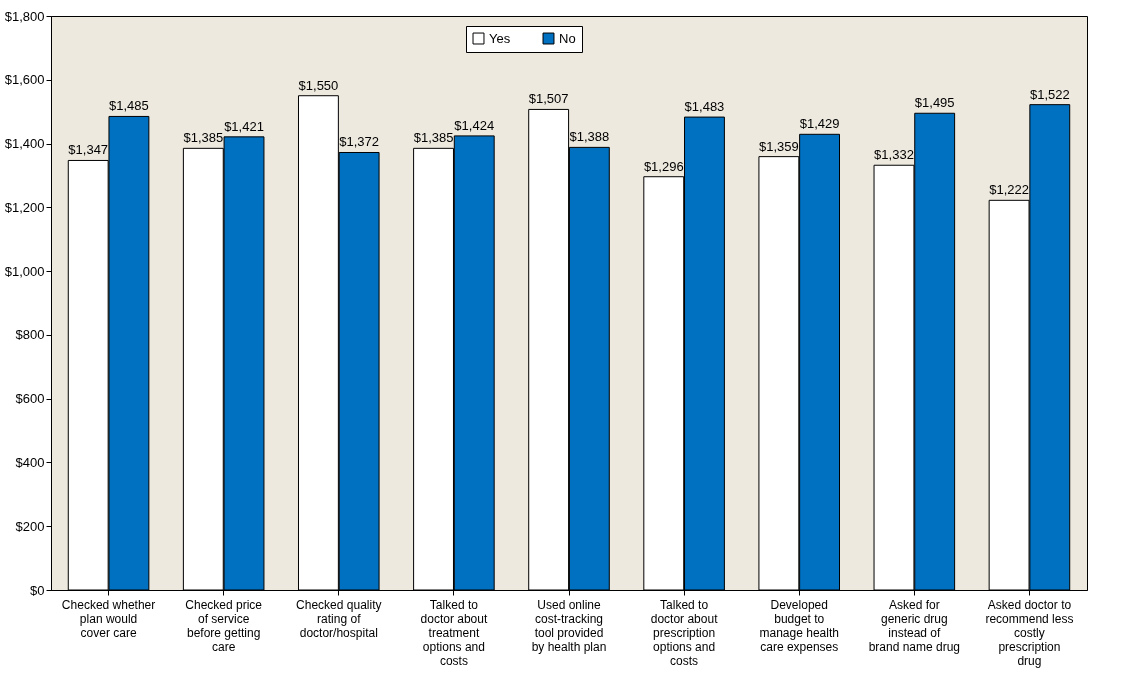 This screenshot has height=681, width=1124. I want to click on data-label: $1,483, so click(704, 107).